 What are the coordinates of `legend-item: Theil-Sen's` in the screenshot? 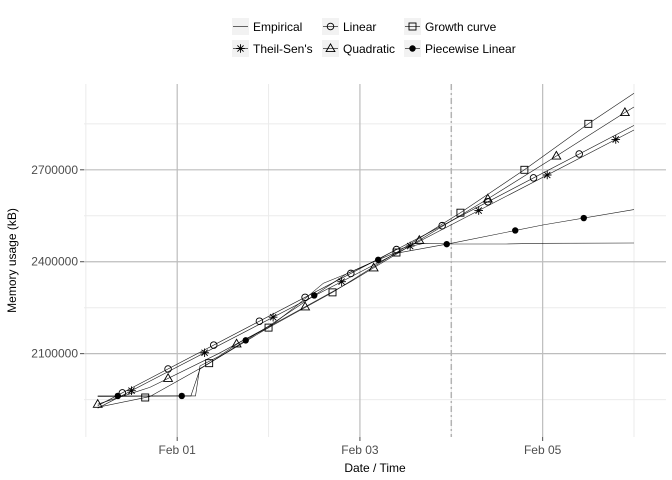 It's located at (272, 48).